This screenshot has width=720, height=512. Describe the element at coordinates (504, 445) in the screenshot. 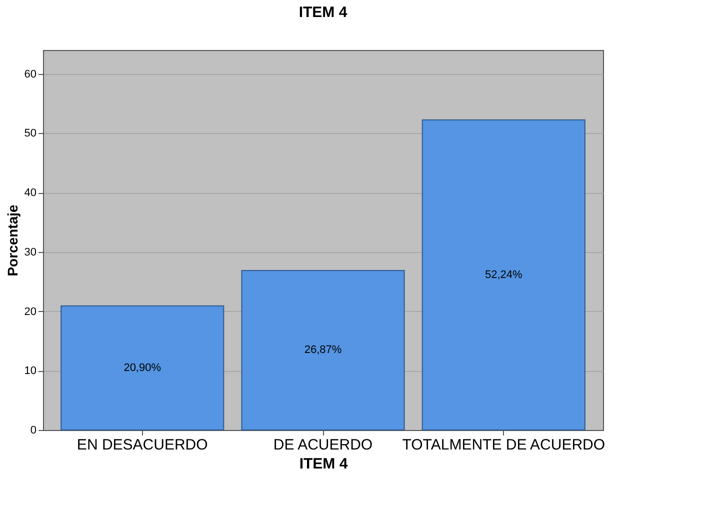

I see `x-tick-label: TOTALMENTE DE ACUERDO` at that location.